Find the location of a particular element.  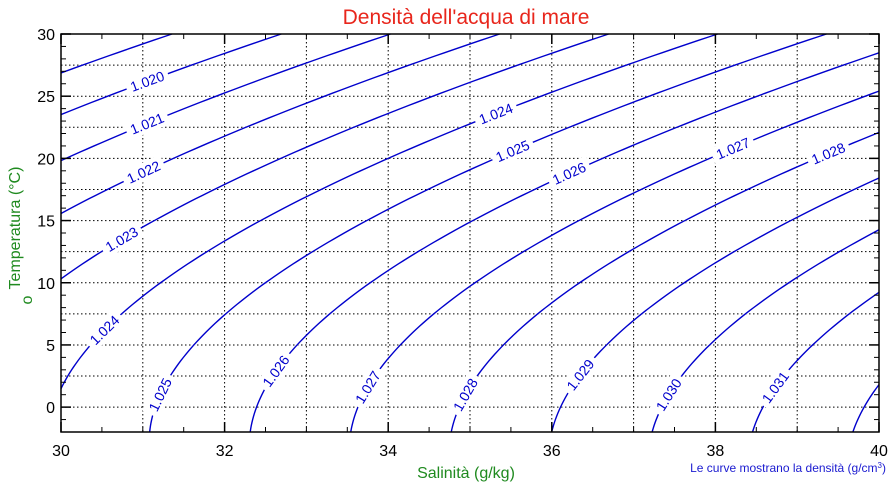

contour-label-group: 1.022 is located at coordinates (143, 172).